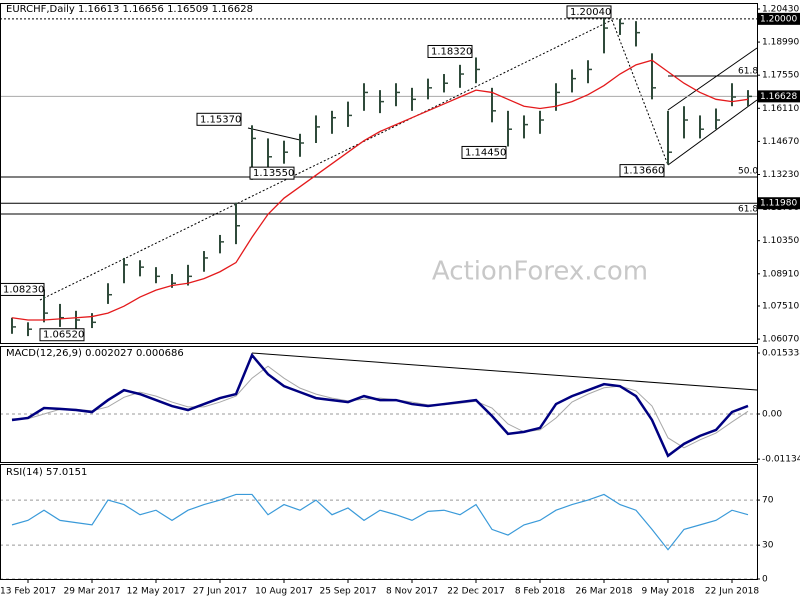 This screenshot has width=800, height=600. I want to click on y-tick-label: 1.08910, so click(780, 274).